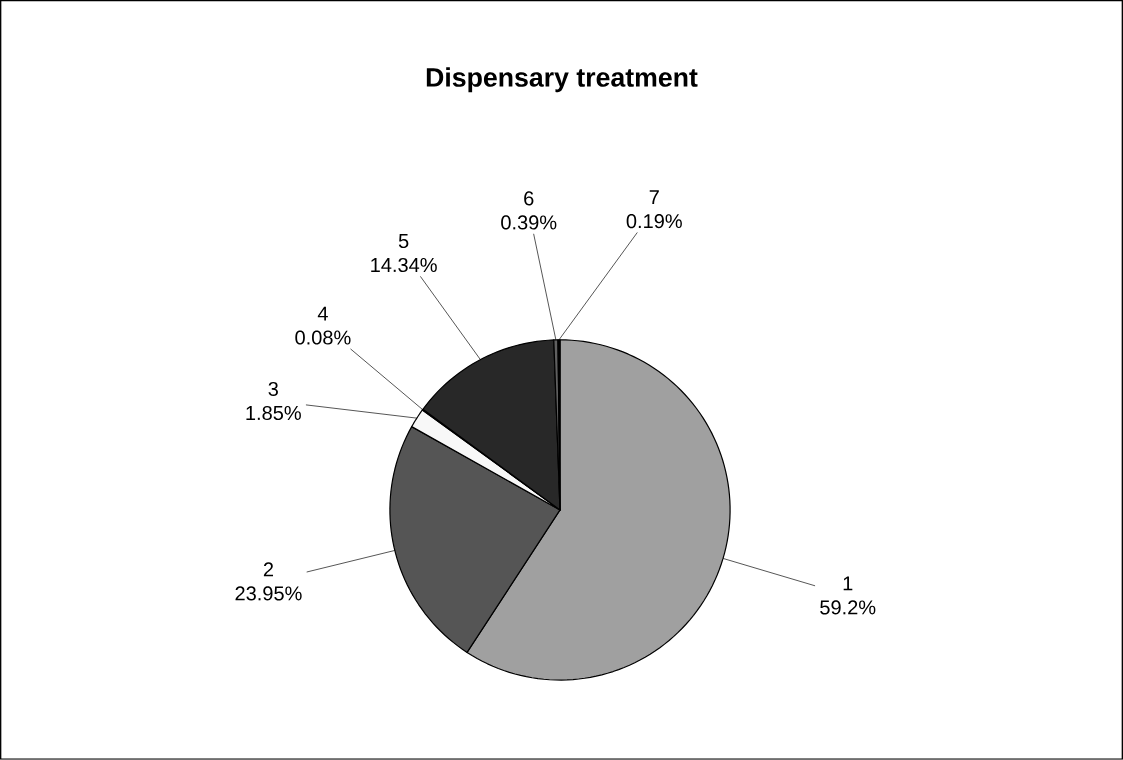 Image resolution: width=1123 pixels, height=760 pixels. What do you see at coordinates (404, 265) in the screenshot?
I see `data-label: 14.34%` at bounding box center [404, 265].